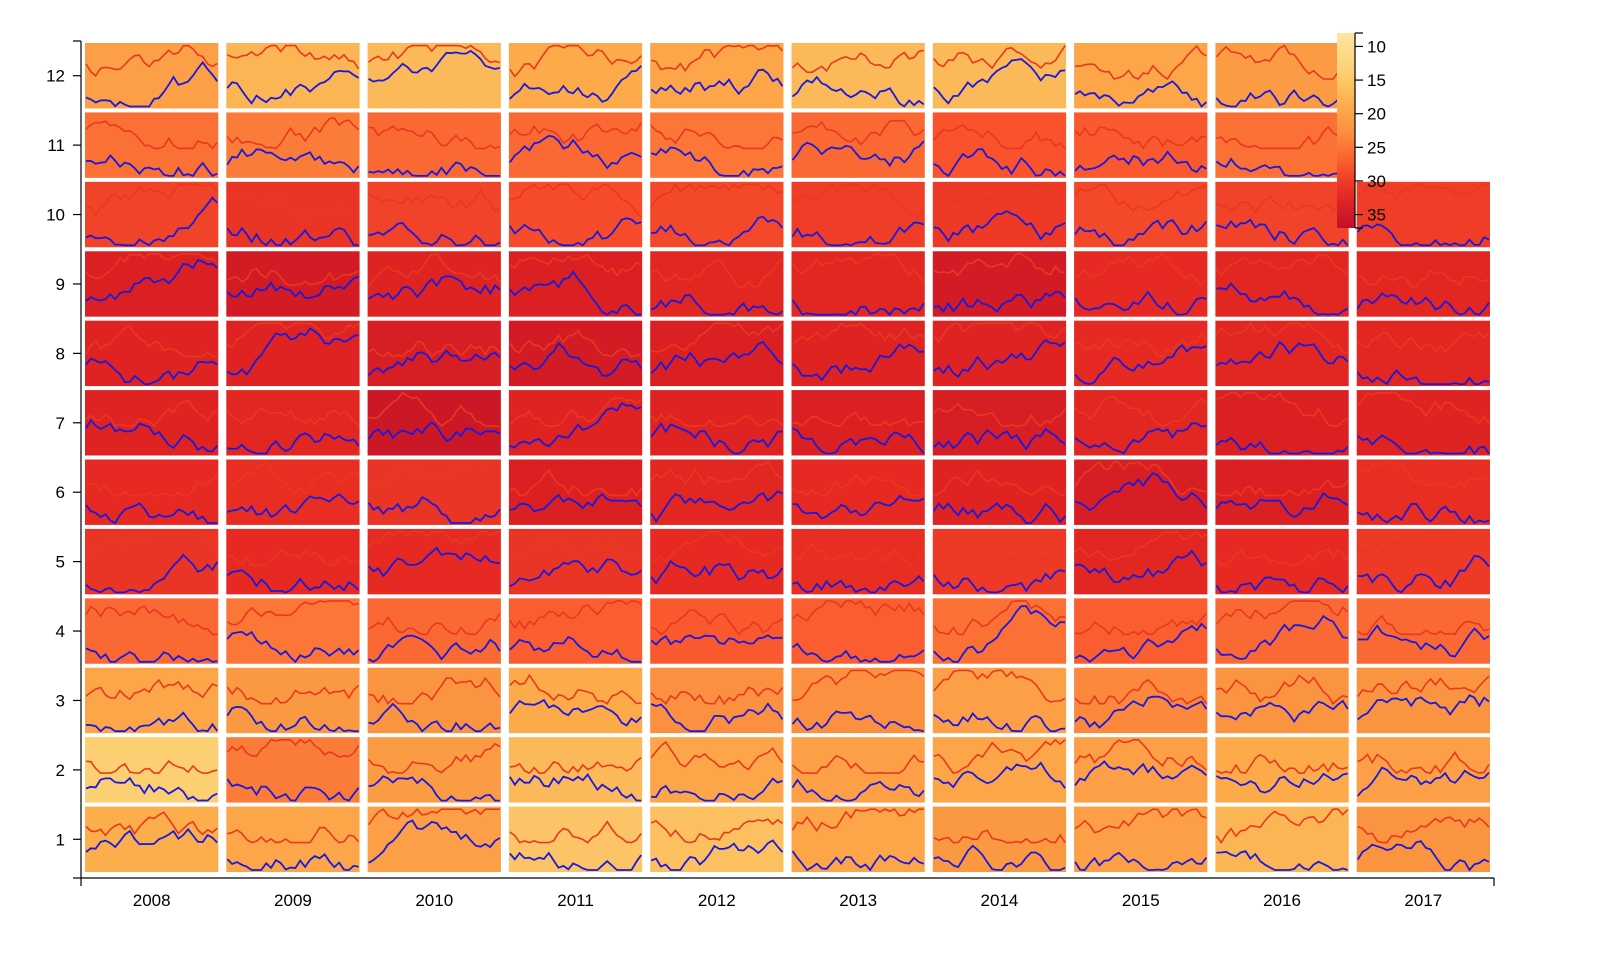  I want to click on y-tick-label: 4, so click(60, 631).